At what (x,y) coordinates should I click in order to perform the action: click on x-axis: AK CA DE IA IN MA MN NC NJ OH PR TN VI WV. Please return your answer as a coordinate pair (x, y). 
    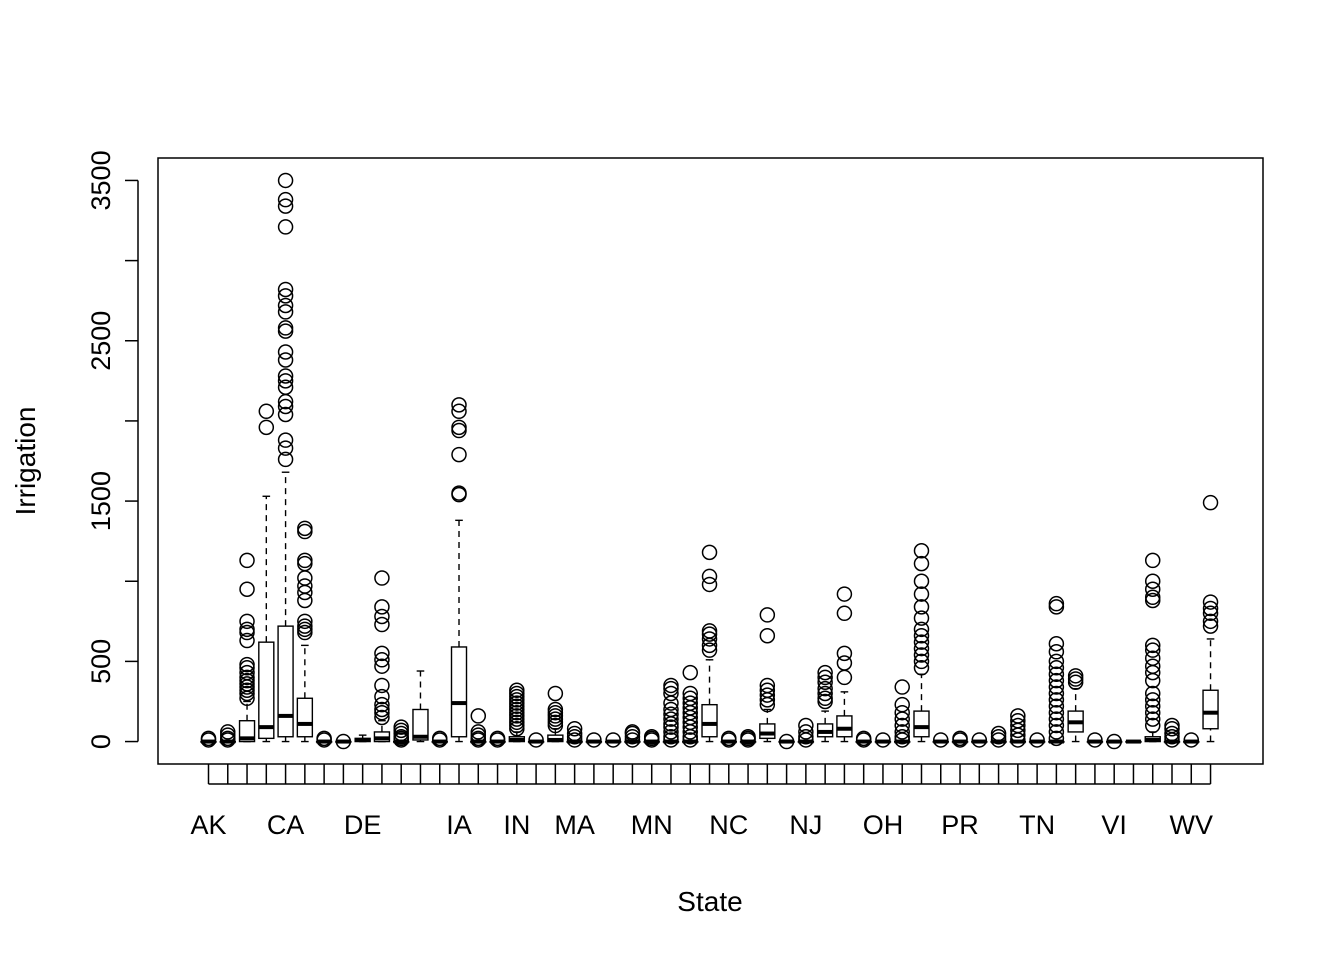
    Looking at the image, I should click on (701, 802).